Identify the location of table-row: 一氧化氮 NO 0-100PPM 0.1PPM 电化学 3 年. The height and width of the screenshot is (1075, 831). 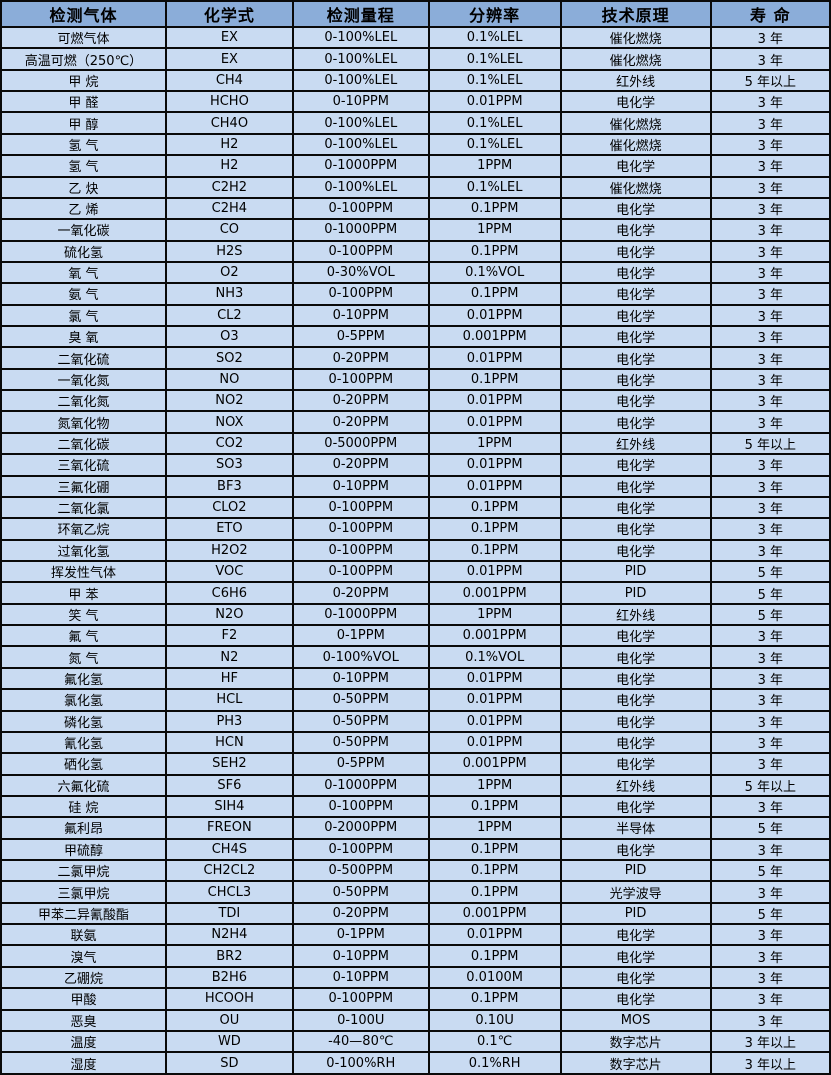
(415, 379).